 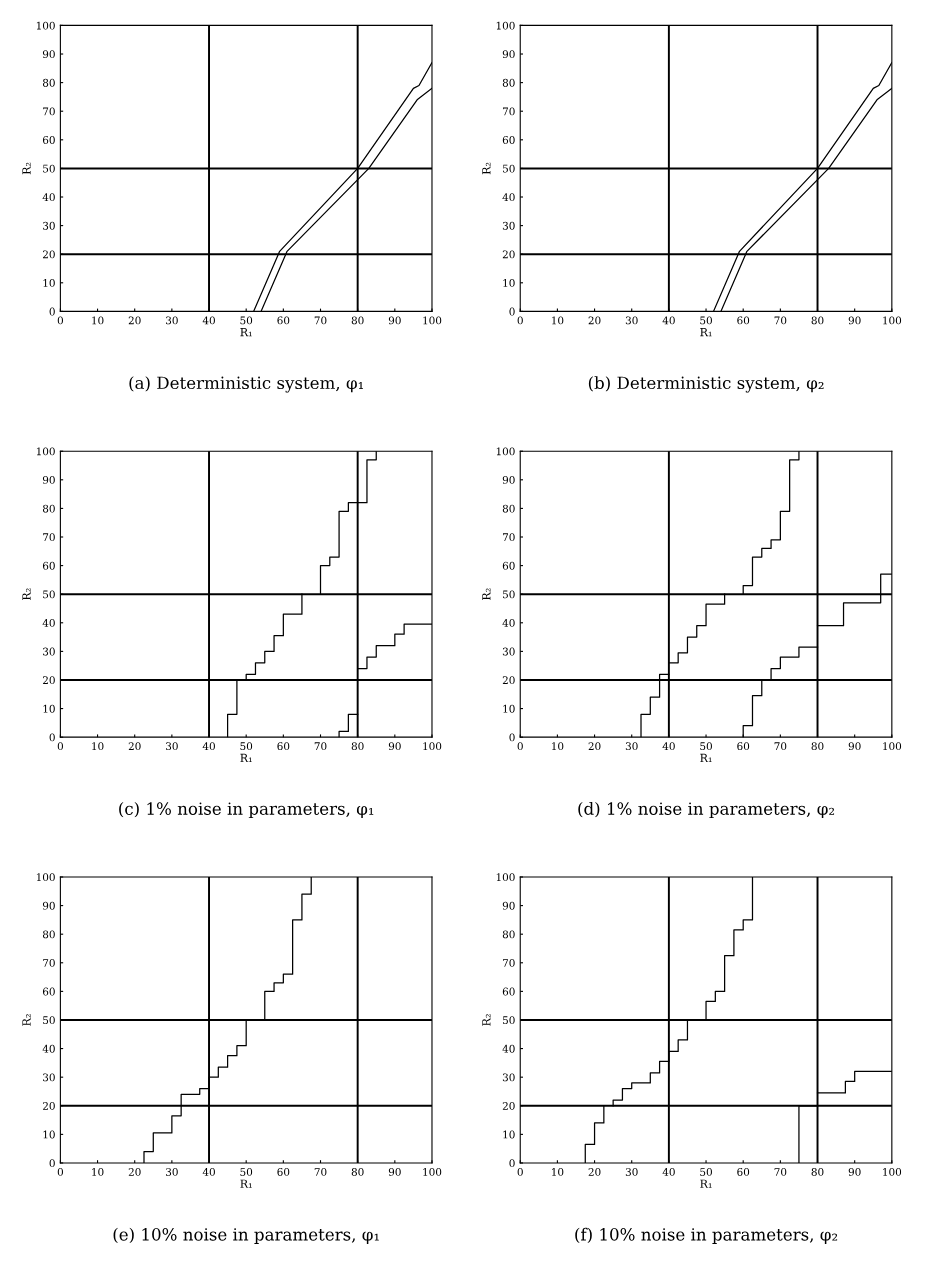 What do you see at coordinates (246, 810) in the screenshot?
I see `text: (c) 1% noise in parameters, φ₁` at bounding box center [246, 810].